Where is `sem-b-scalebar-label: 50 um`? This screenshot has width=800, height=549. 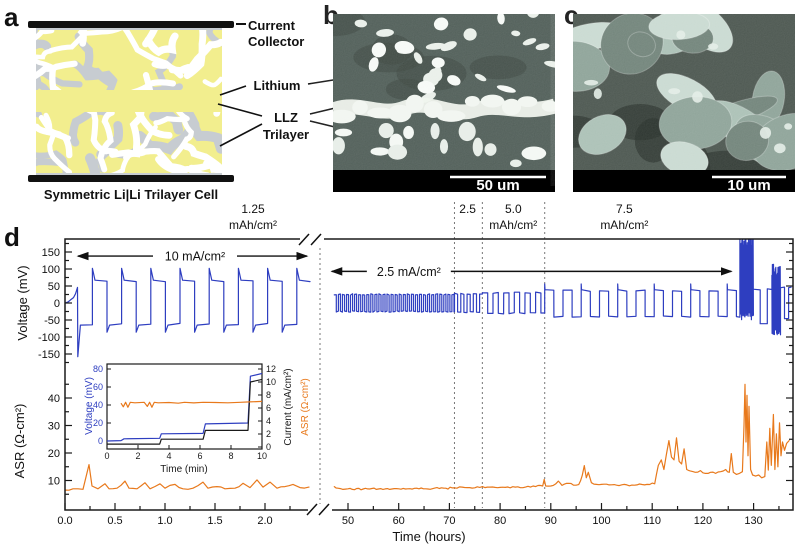
sem-b-scalebar-label: 50 um is located at coordinates (497, 185).